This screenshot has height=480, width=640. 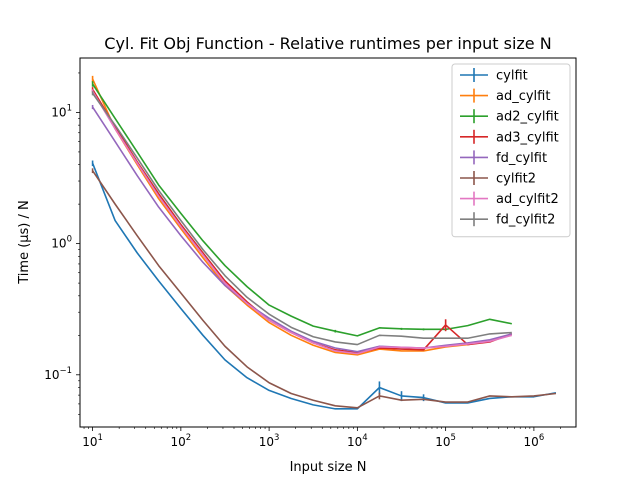 I want to click on y-axis: 10⁻¹ 10⁰ 10¹, so click(x=62, y=243).